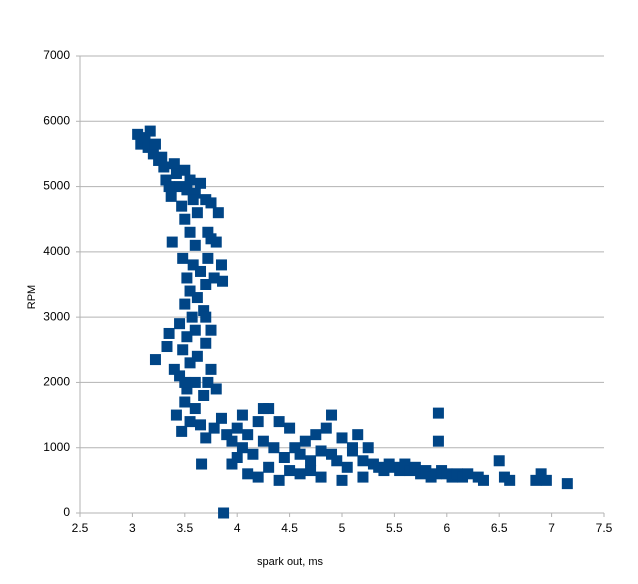 Image resolution: width=638 pixels, height=584 pixels. What do you see at coordinates (56, 55) in the screenshot?
I see `y-tick-label: 7000` at bounding box center [56, 55].